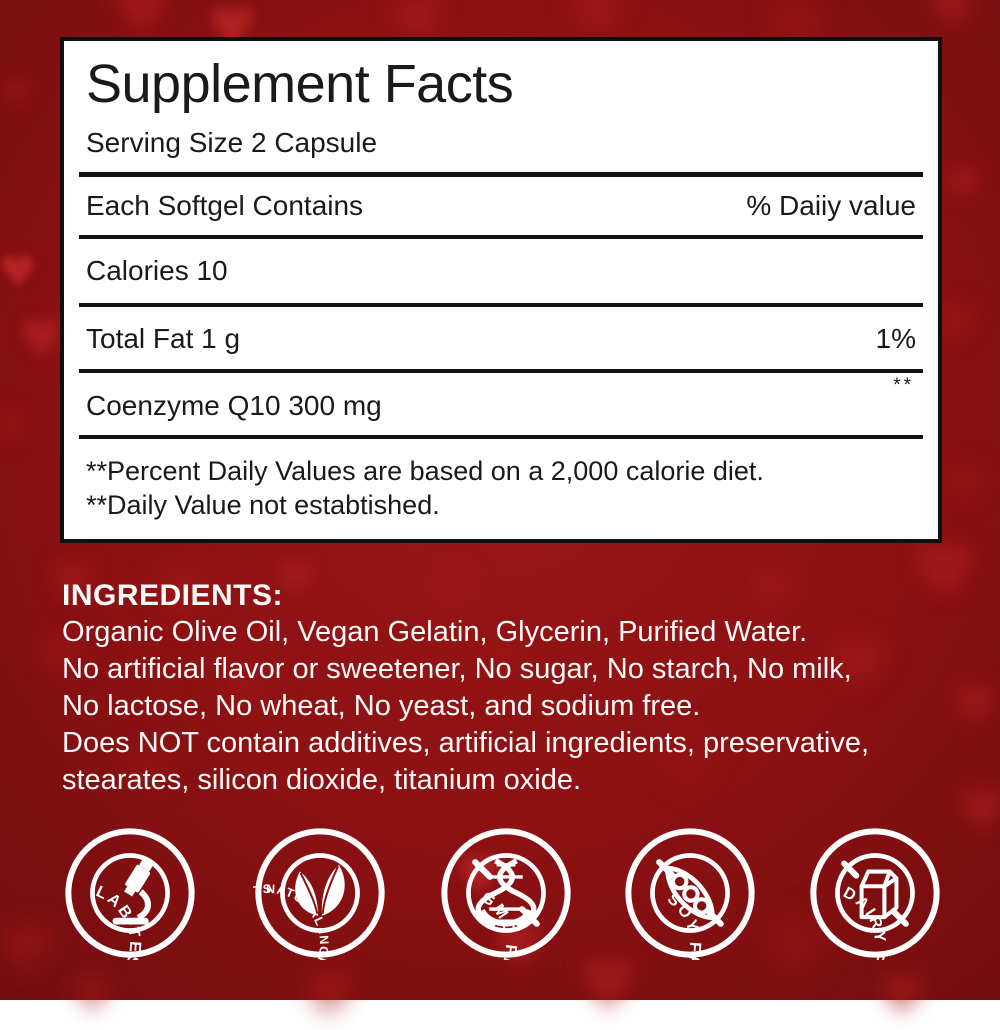 The image size is (1000, 1030). I want to click on badge-ring-text: LAB TESTED, so click(64, 921).